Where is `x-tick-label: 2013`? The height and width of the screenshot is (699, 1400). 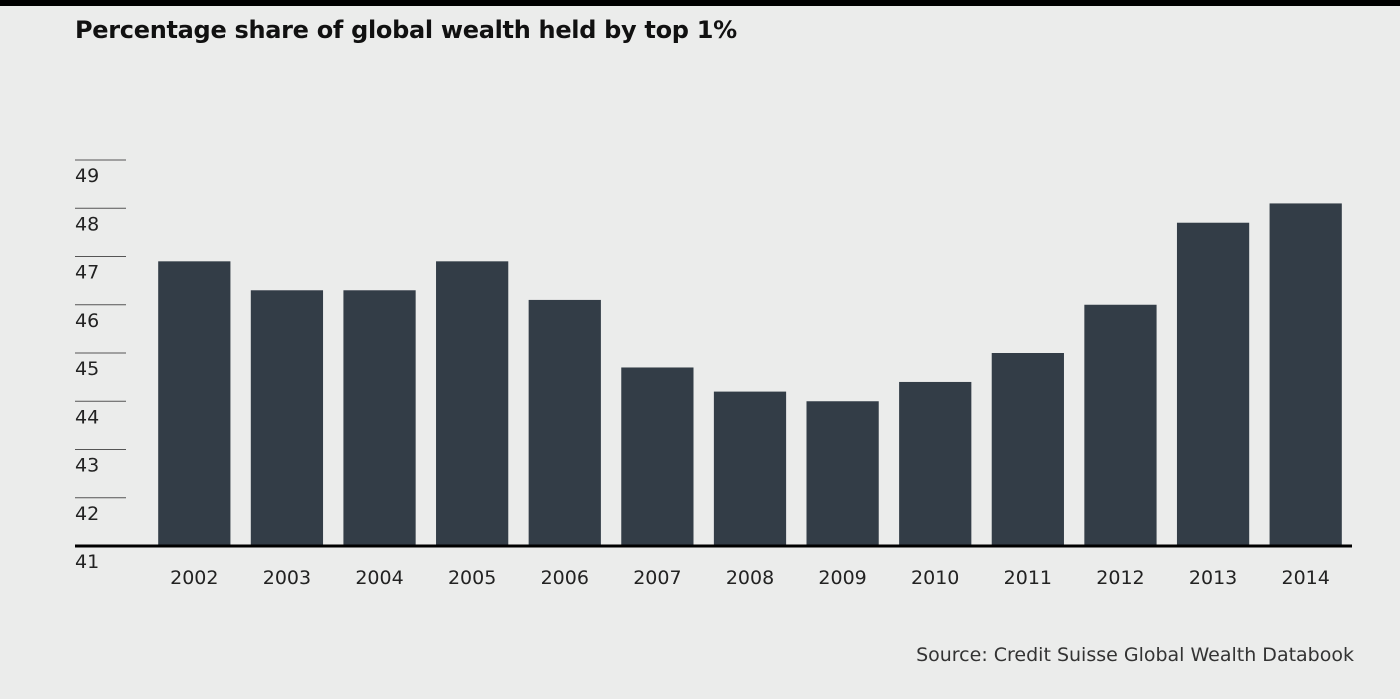 x-tick-label: 2013 is located at coordinates (1213, 578).